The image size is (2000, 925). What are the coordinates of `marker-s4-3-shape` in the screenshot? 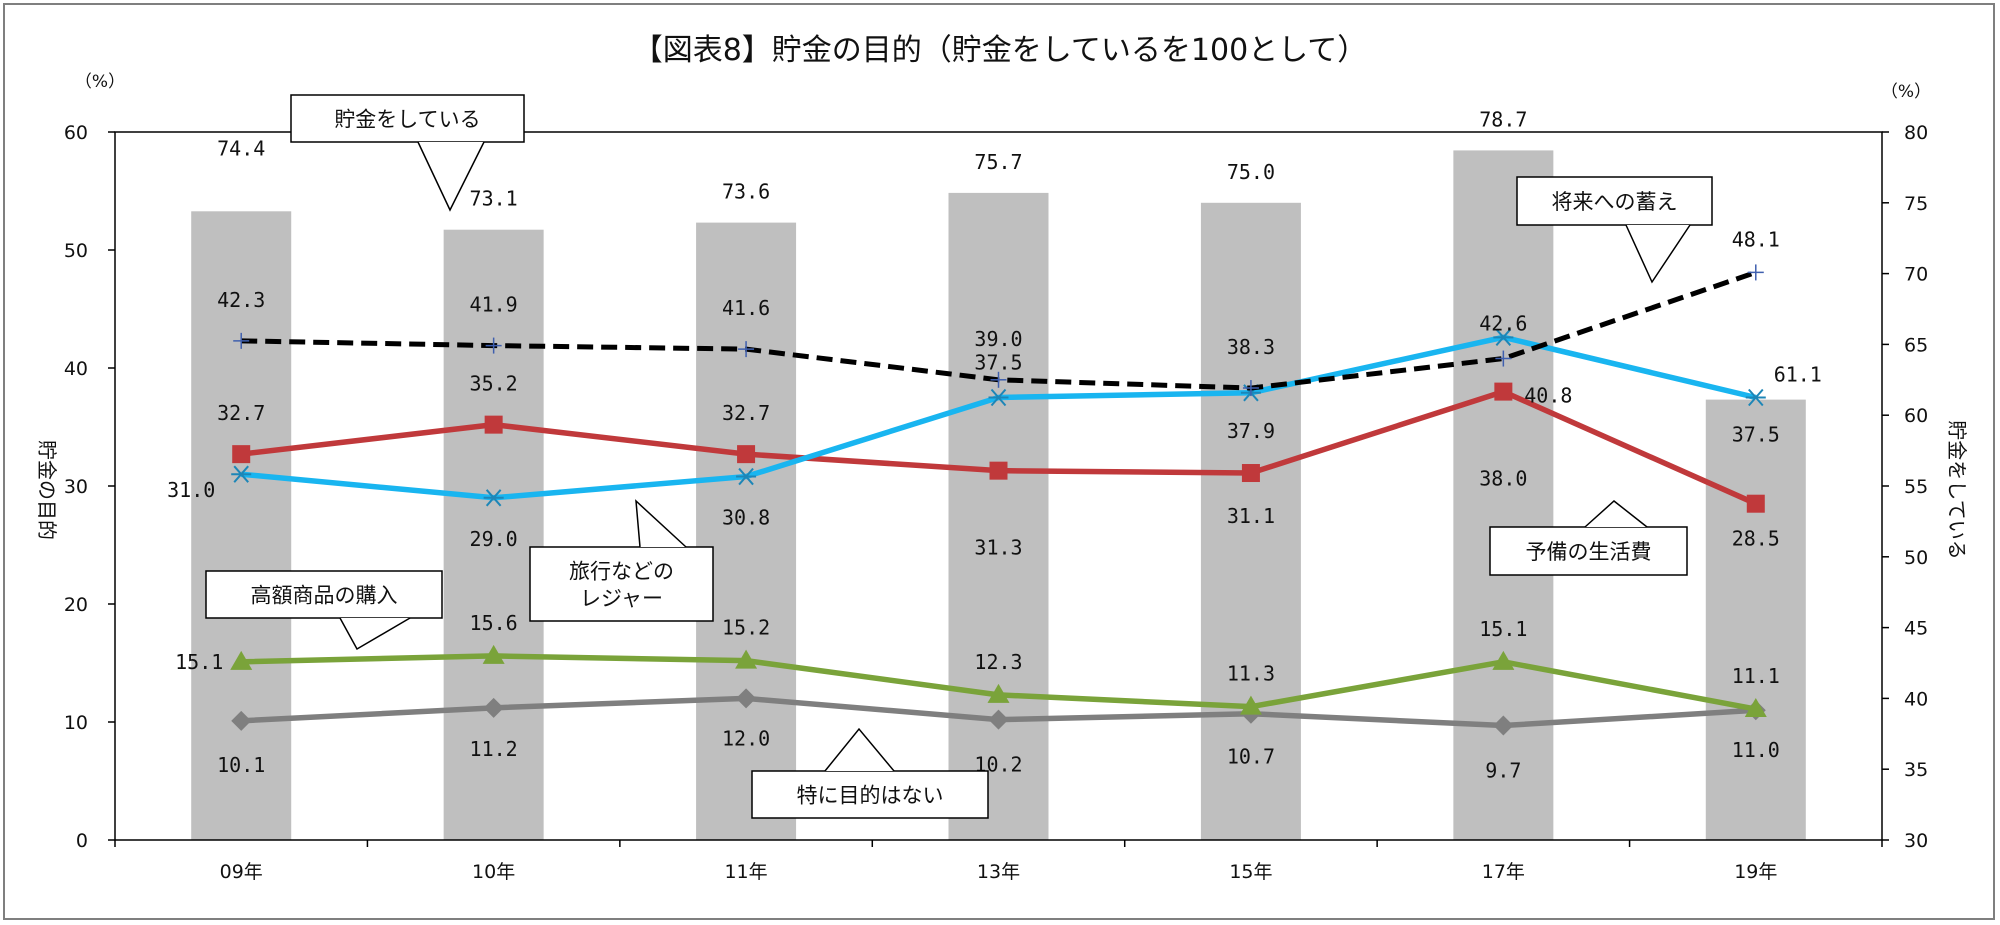 It's located at (998, 719).